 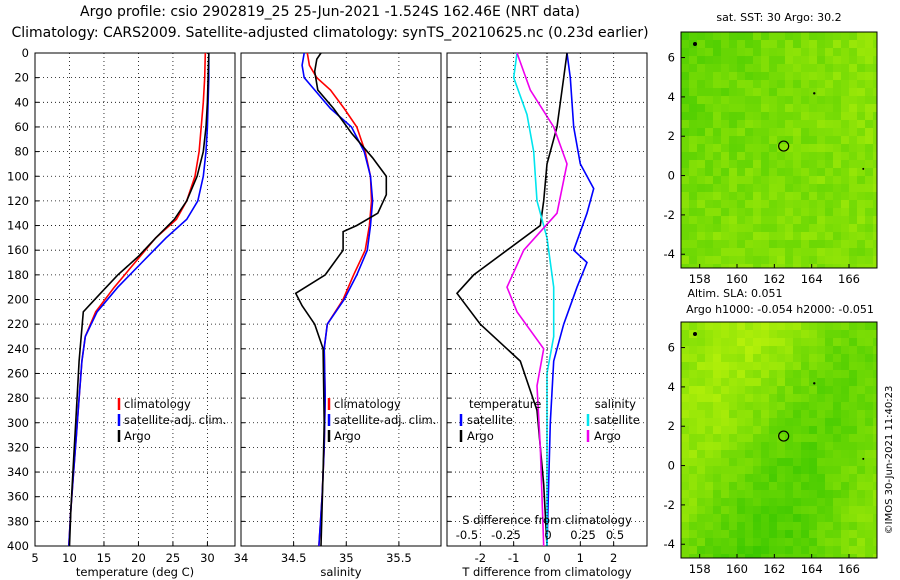 I want to click on x-tick-label: 35.5, so click(x=399, y=558).